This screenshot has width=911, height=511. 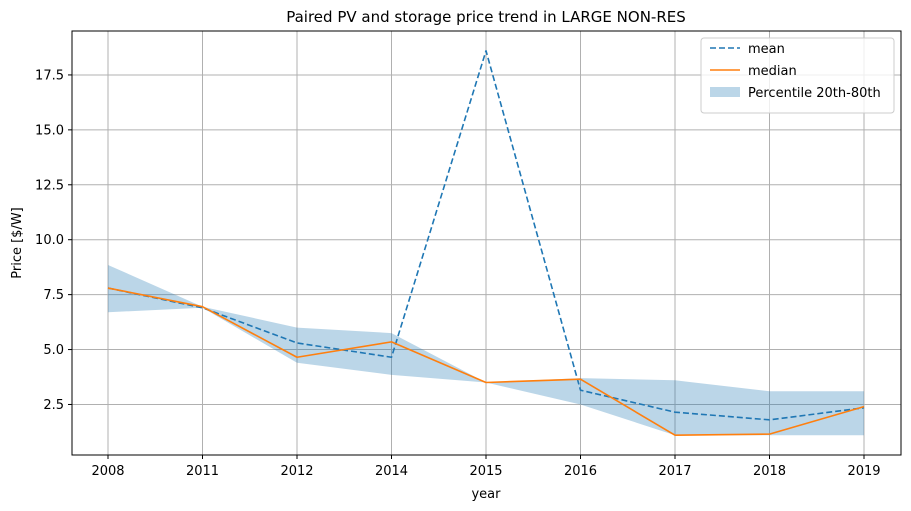 I want to click on x-tick-label: 2008, so click(x=107, y=471).